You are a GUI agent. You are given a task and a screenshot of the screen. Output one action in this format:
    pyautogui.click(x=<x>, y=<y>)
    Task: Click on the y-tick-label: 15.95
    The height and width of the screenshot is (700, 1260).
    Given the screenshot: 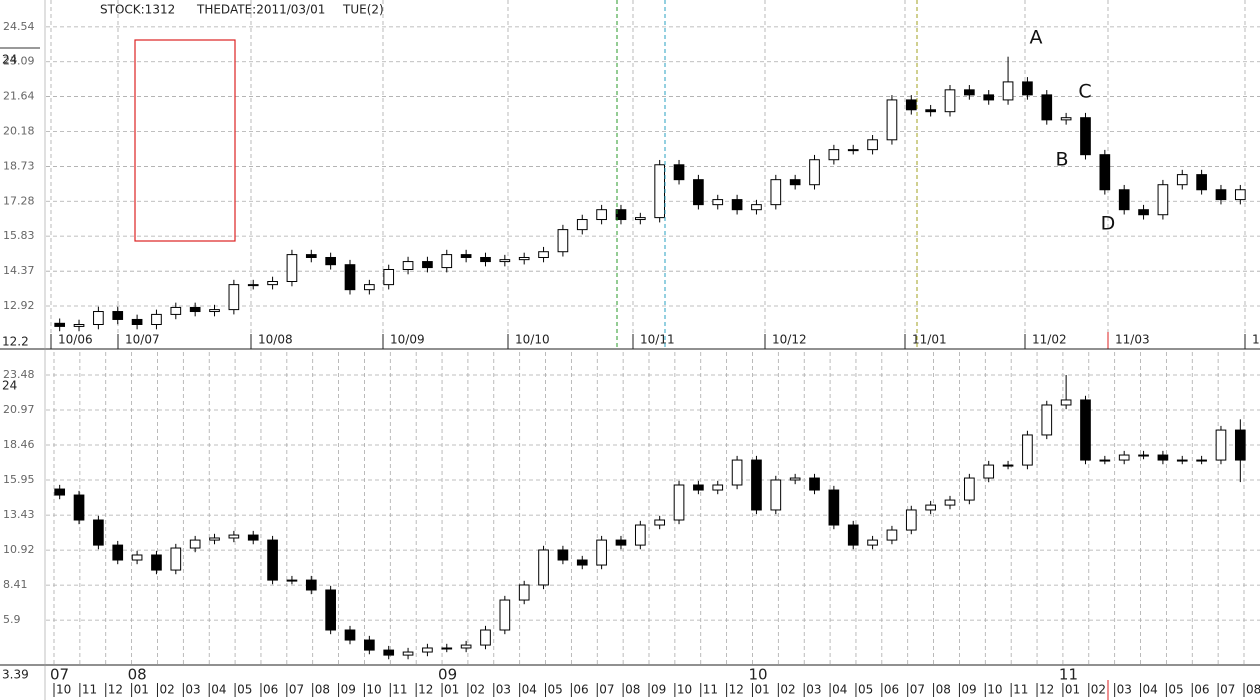 What is the action you would take?
    pyautogui.click(x=19, y=479)
    